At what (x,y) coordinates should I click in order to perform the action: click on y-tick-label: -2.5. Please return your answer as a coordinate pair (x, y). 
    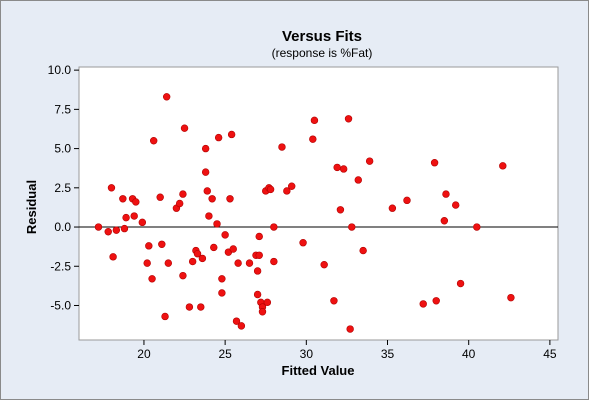
    Looking at the image, I should click on (60, 266).